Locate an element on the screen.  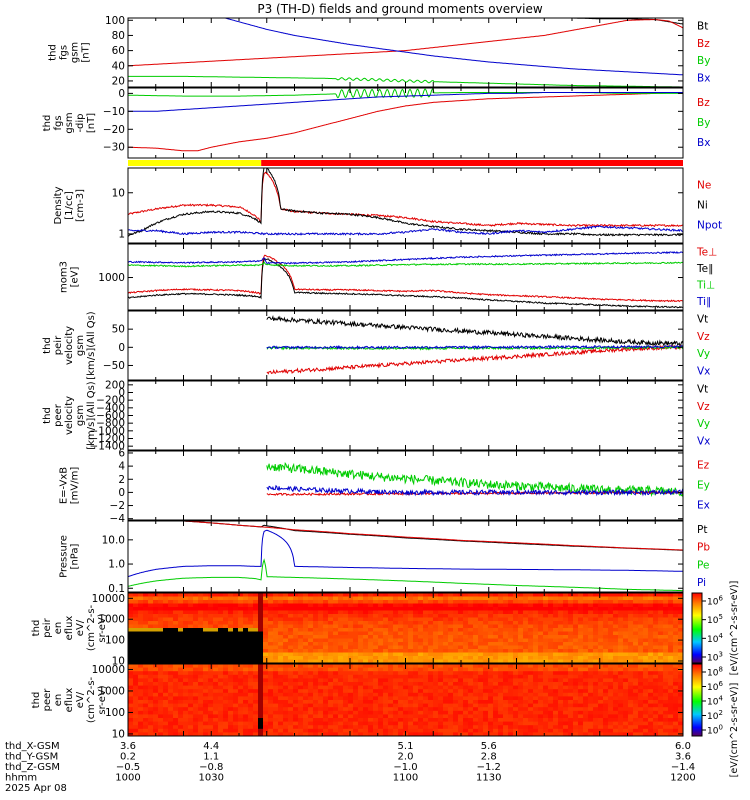
spectrogram-peir_en_eflux is located at coordinates (405, 628).